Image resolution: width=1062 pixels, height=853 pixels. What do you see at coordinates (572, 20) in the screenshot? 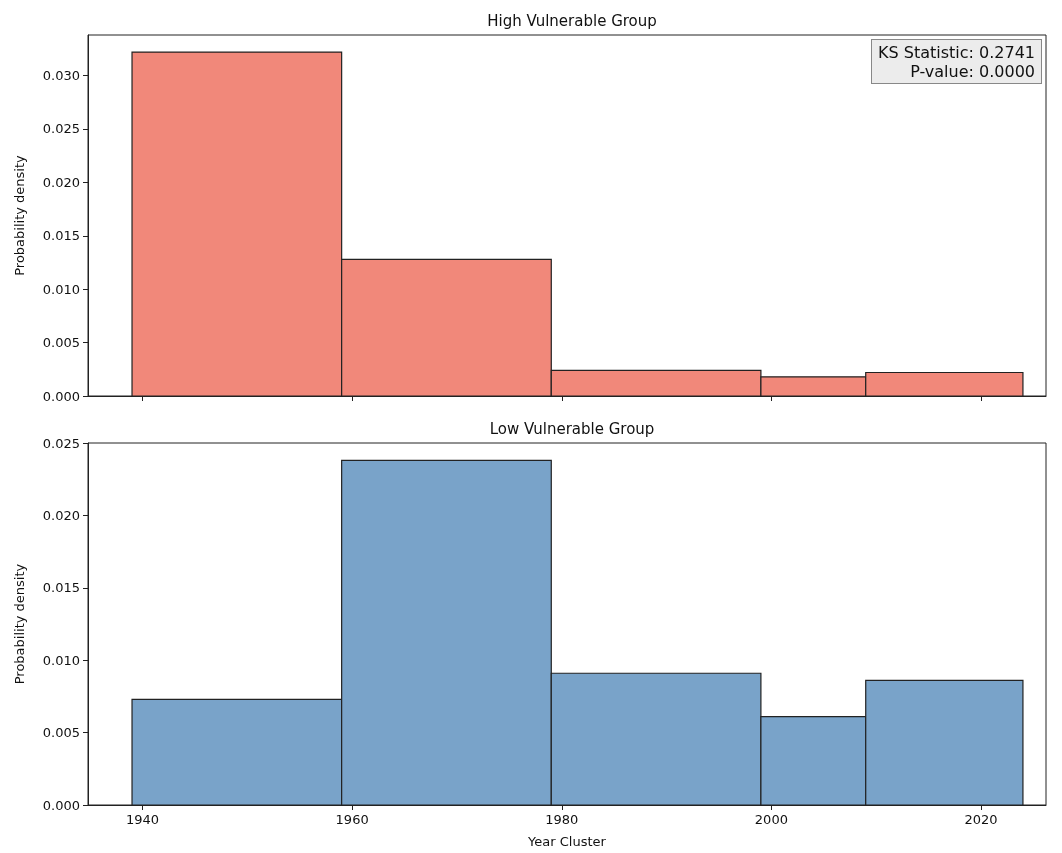
I see `chart-title: High Vulnerable Group` at bounding box center [572, 20].